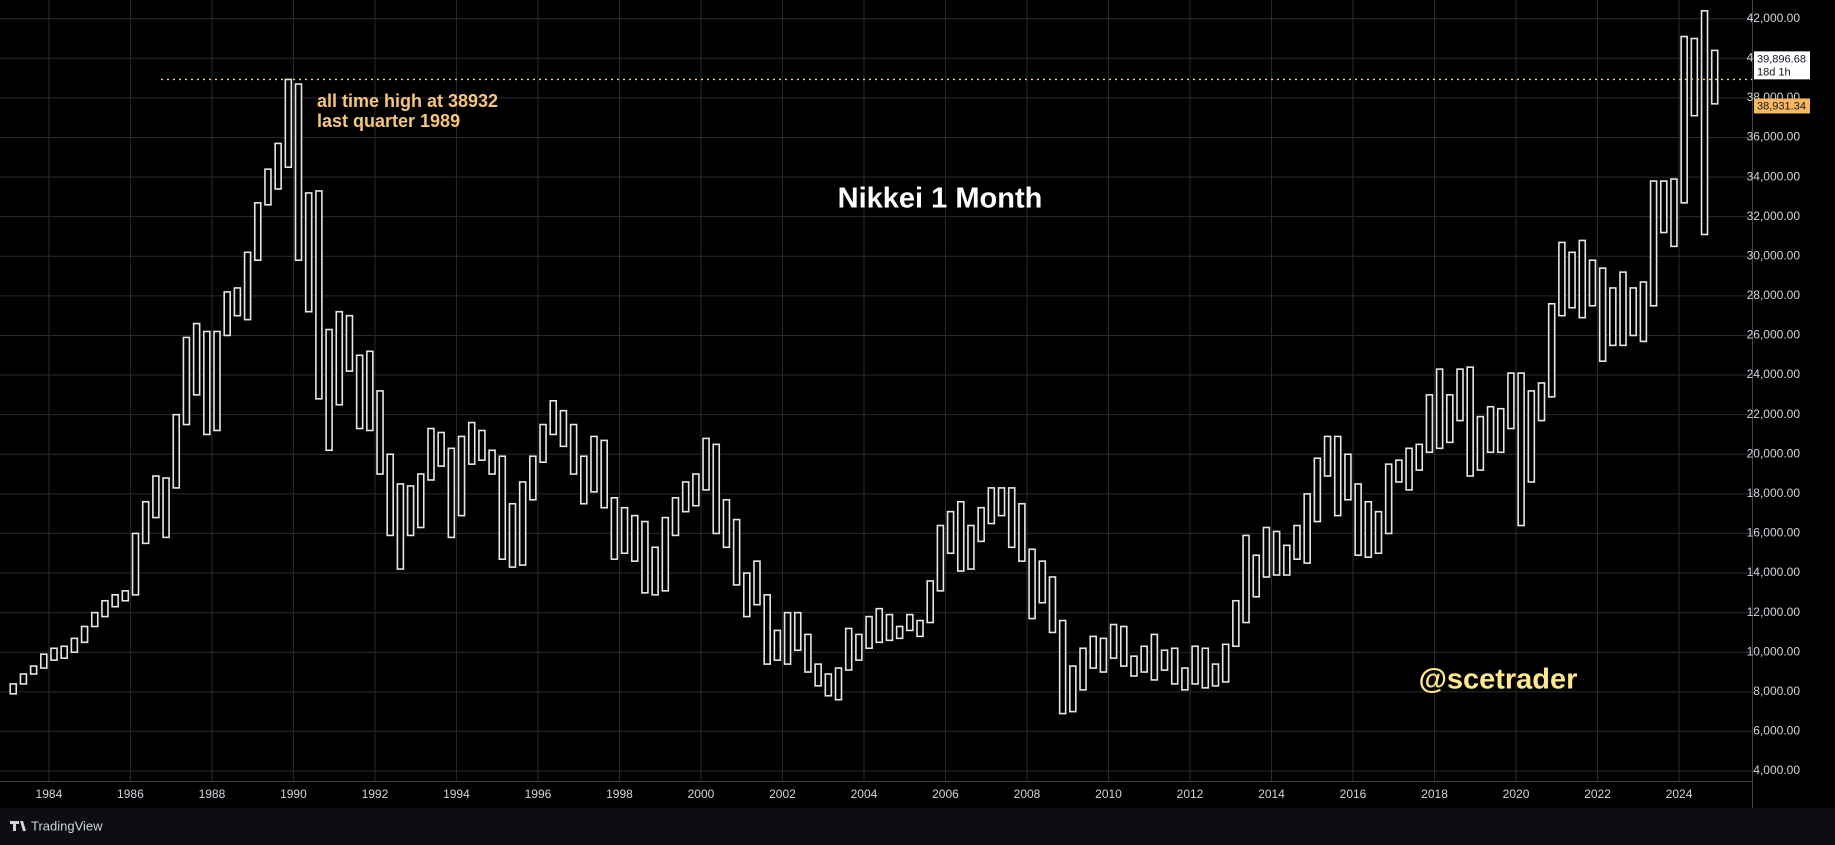  What do you see at coordinates (1781, 59) in the screenshot?
I see `price-label: 39,896.68` at bounding box center [1781, 59].